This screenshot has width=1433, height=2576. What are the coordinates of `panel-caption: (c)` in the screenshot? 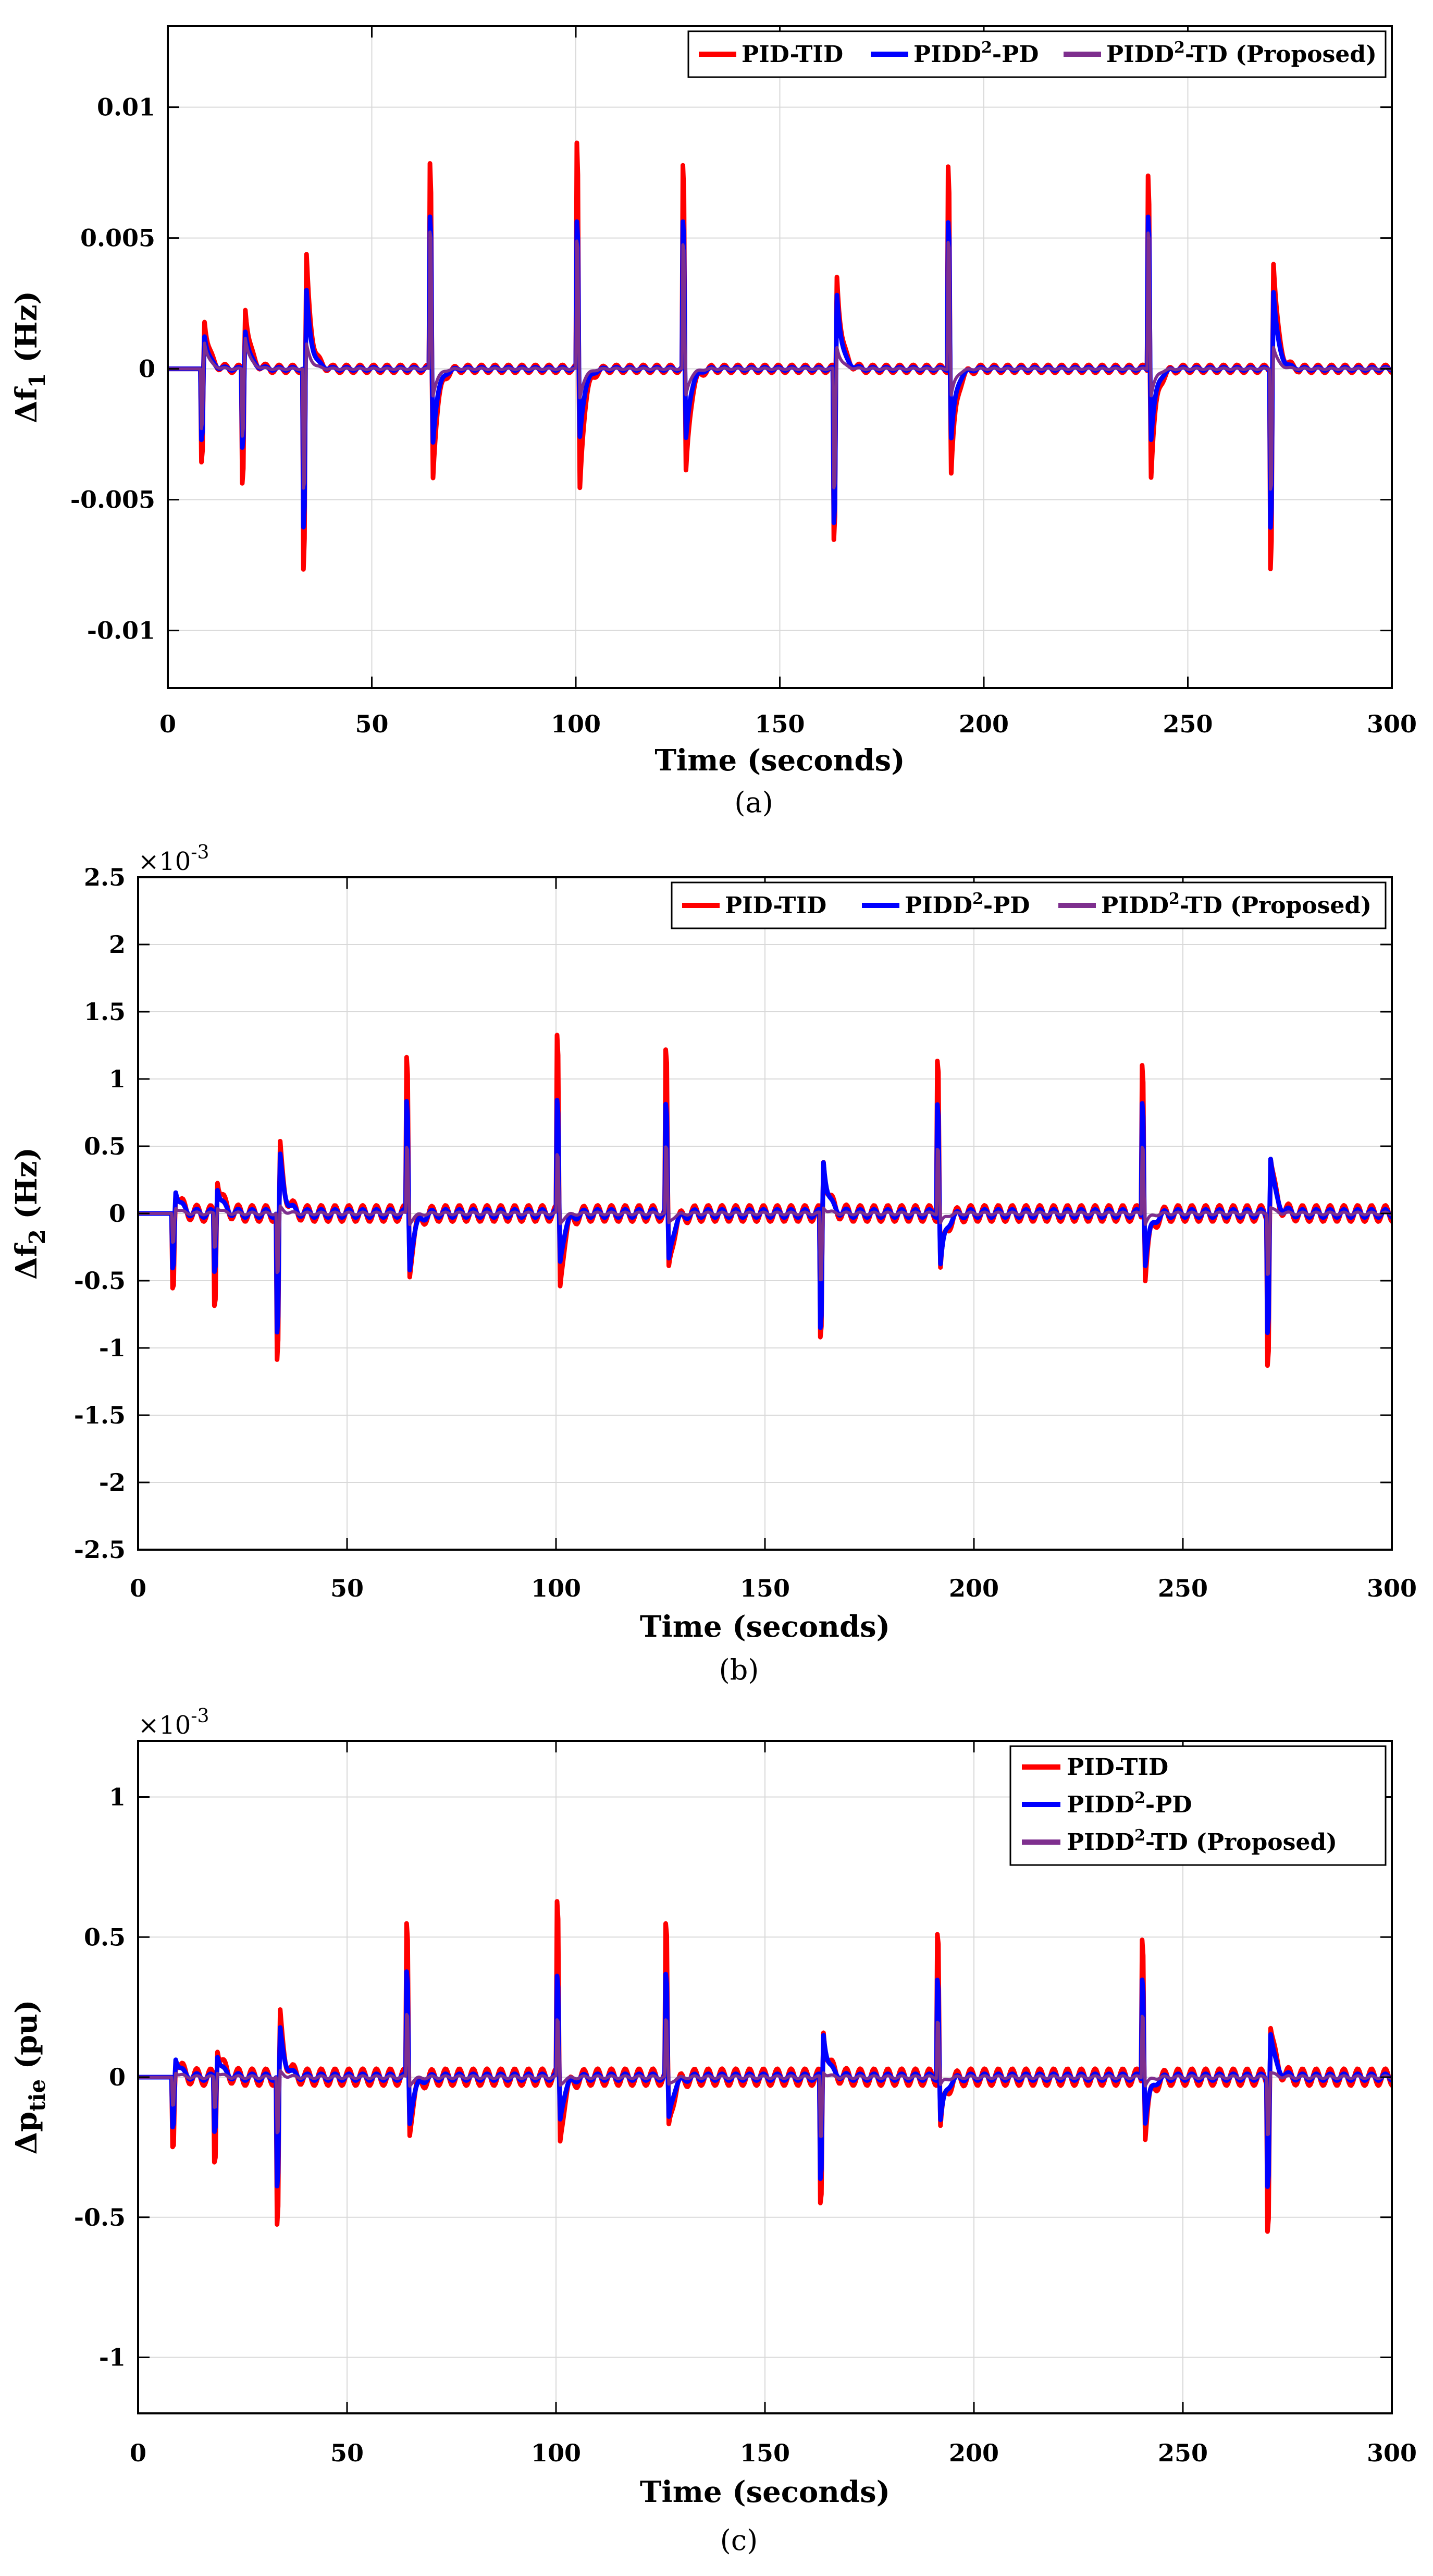 It's located at (739, 2540).